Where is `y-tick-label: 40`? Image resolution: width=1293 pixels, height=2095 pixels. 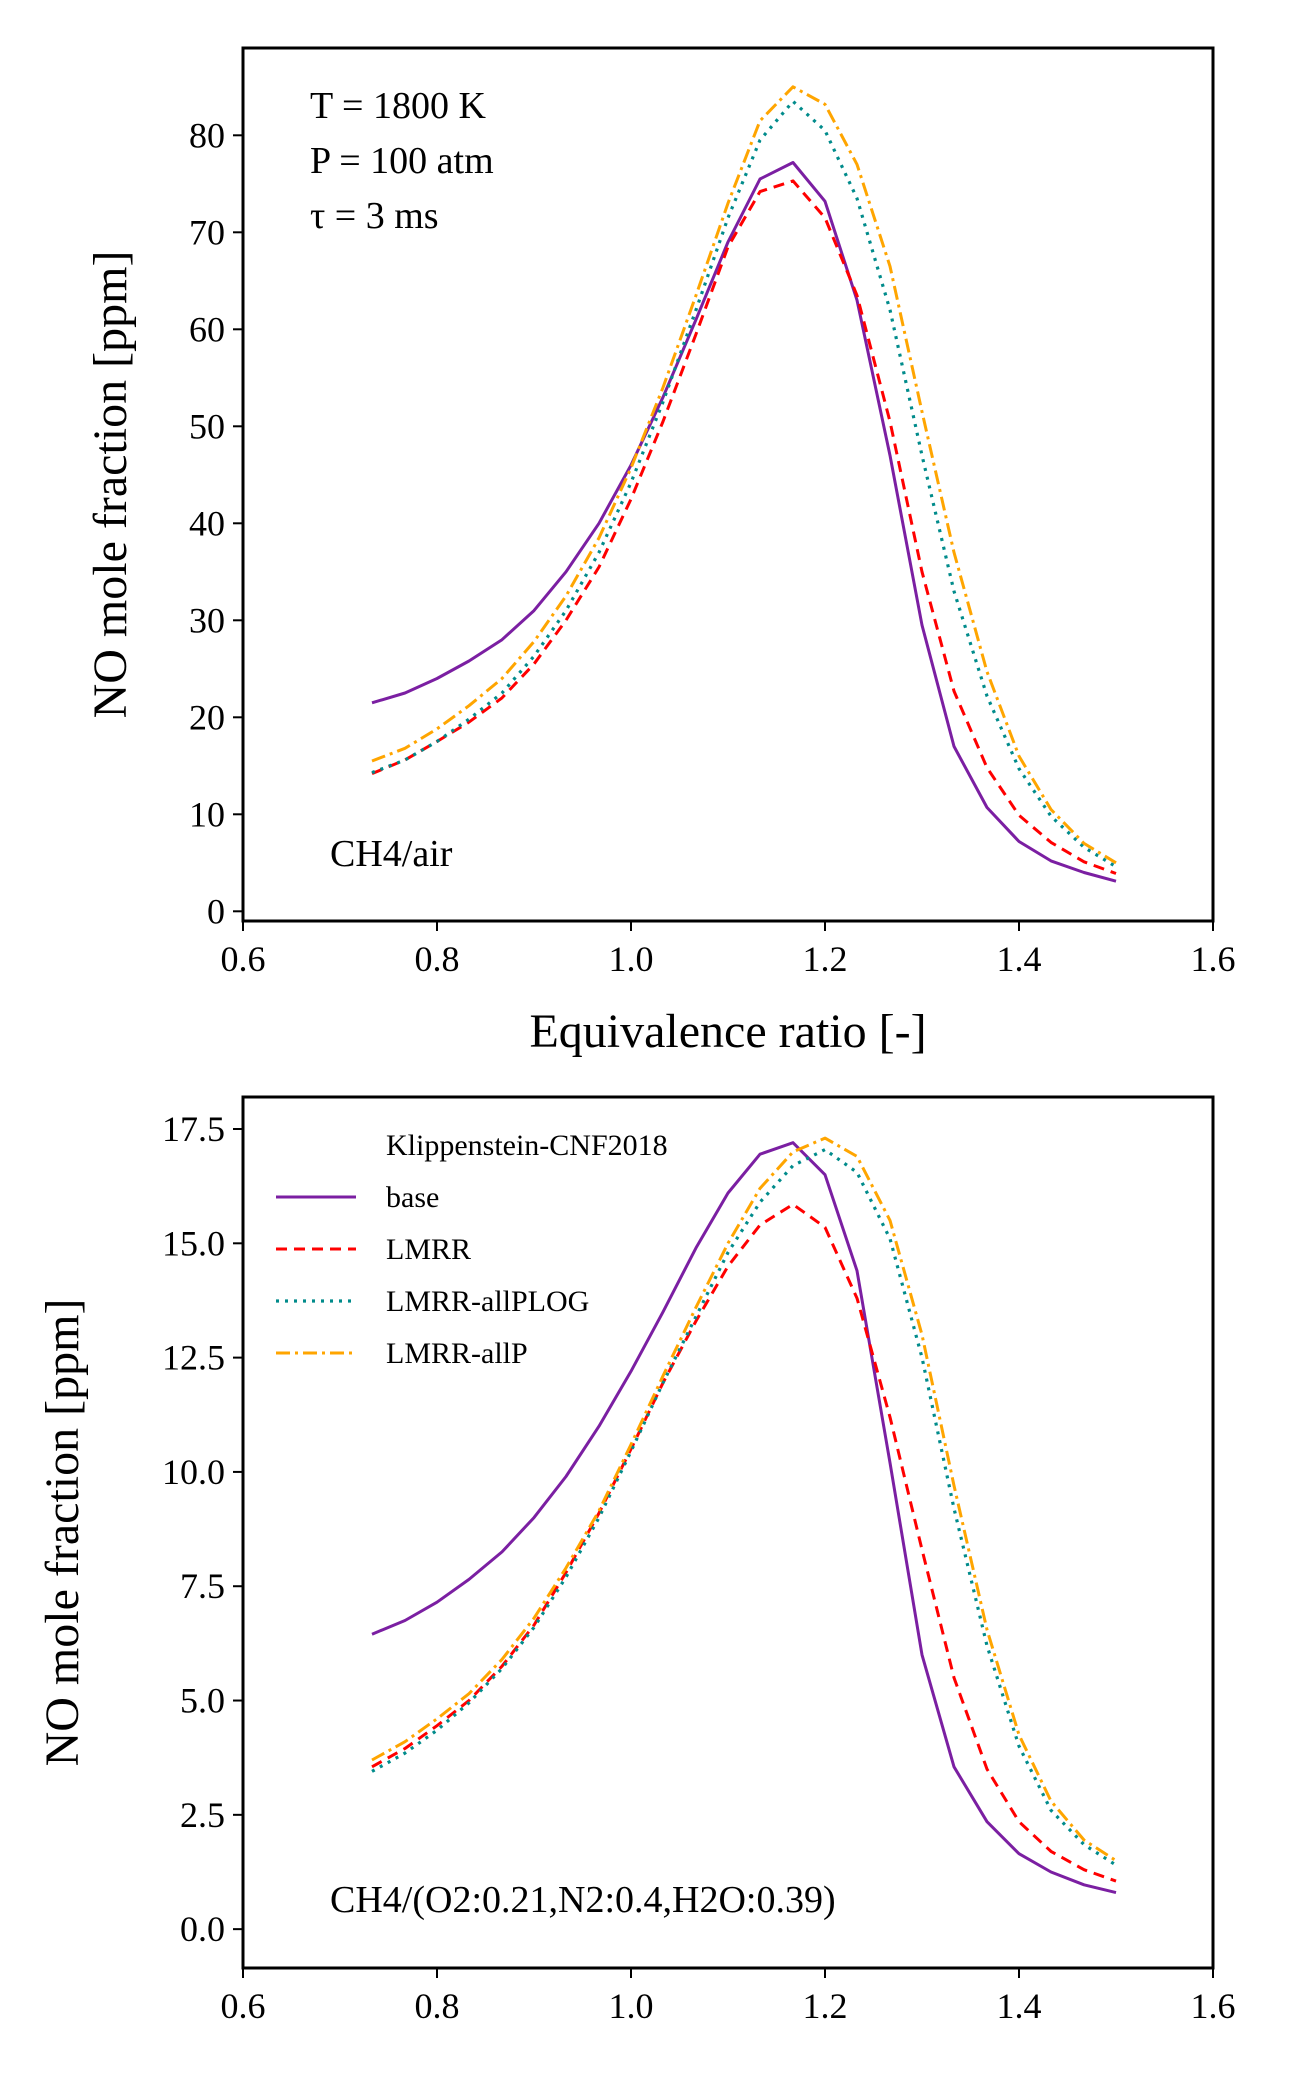
y-tick-label: 40 is located at coordinates (207, 523).